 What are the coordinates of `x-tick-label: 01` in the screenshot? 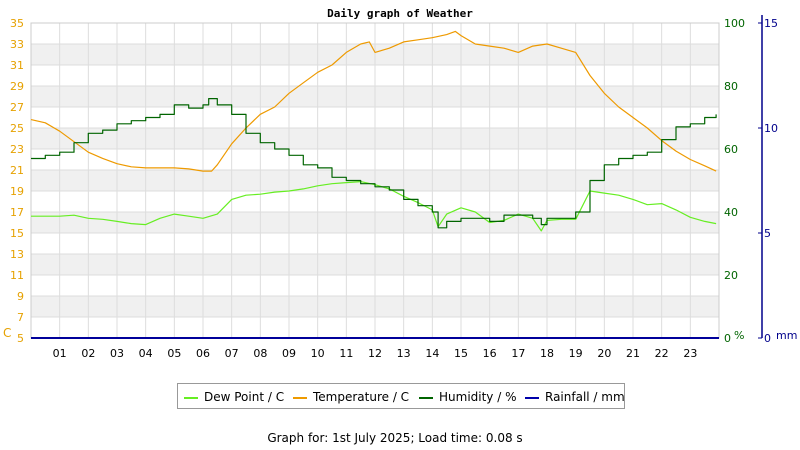 It's located at (60, 353).